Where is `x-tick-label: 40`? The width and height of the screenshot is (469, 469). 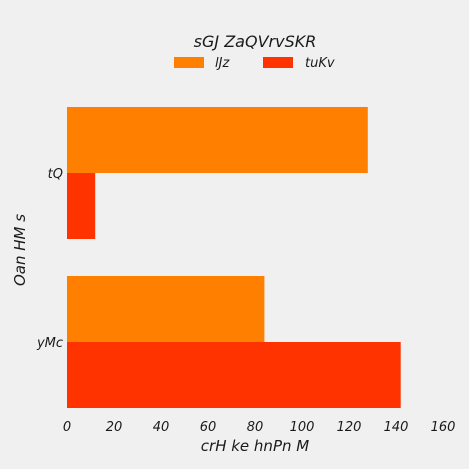 x-tick-label: 40 is located at coordinates (161, 427).